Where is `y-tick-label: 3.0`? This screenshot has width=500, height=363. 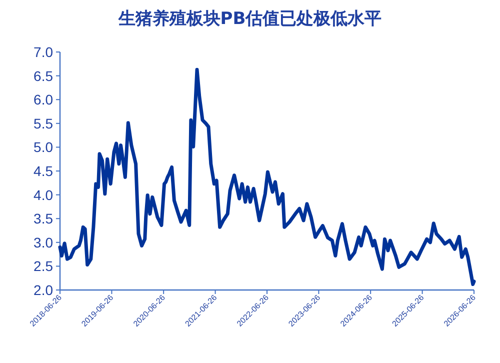 y-tick-label: 3.0 is located at coordinates (44, 242).